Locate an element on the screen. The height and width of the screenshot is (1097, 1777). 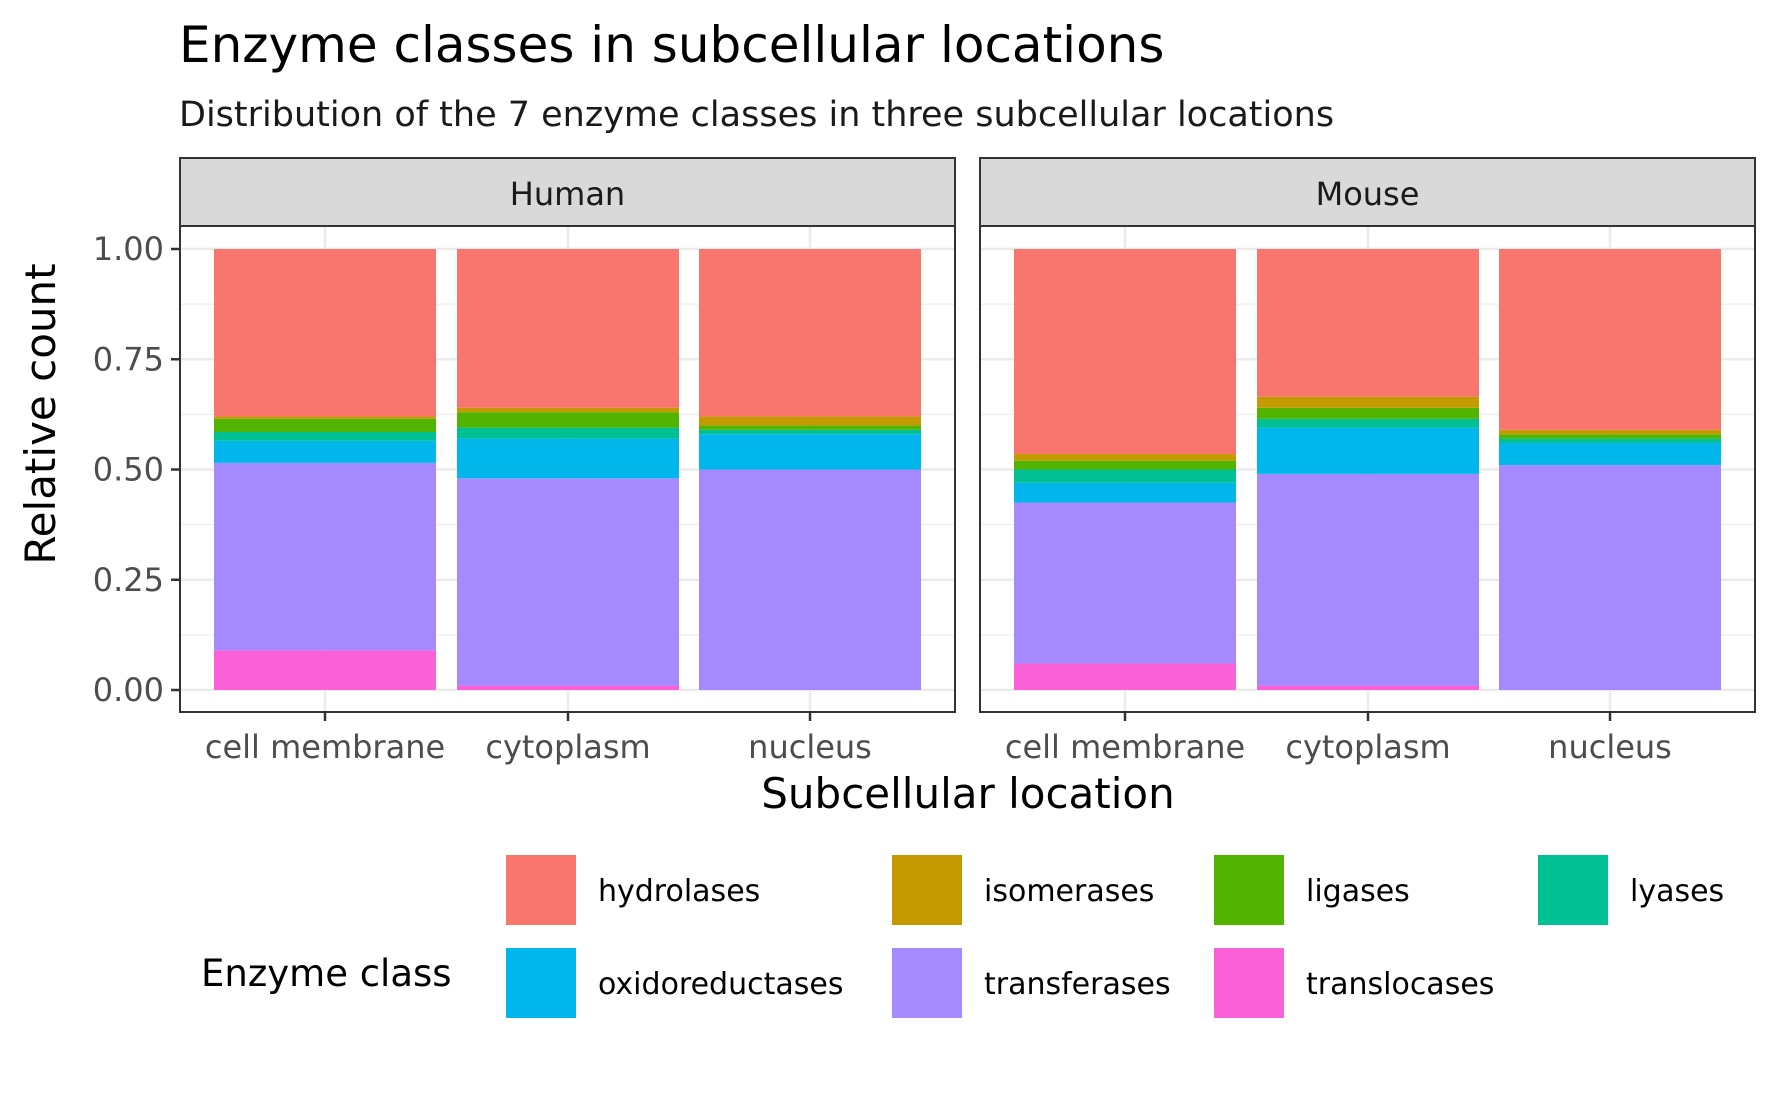
facet-strip-label: Mouse is located at coordinates (1368, 194).